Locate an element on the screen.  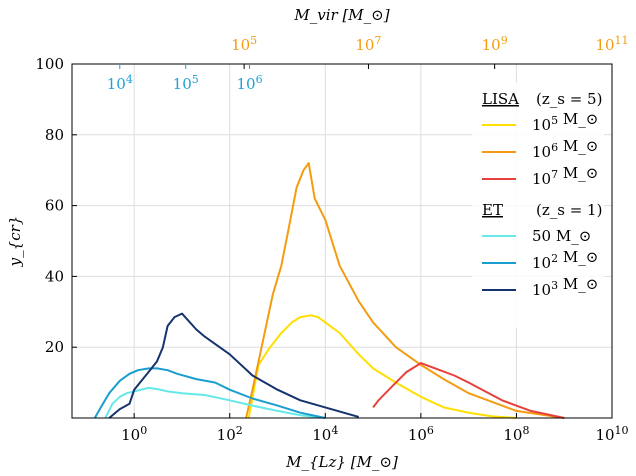
y-axis-label: y_{cr} is located at coordinates (15, 242).